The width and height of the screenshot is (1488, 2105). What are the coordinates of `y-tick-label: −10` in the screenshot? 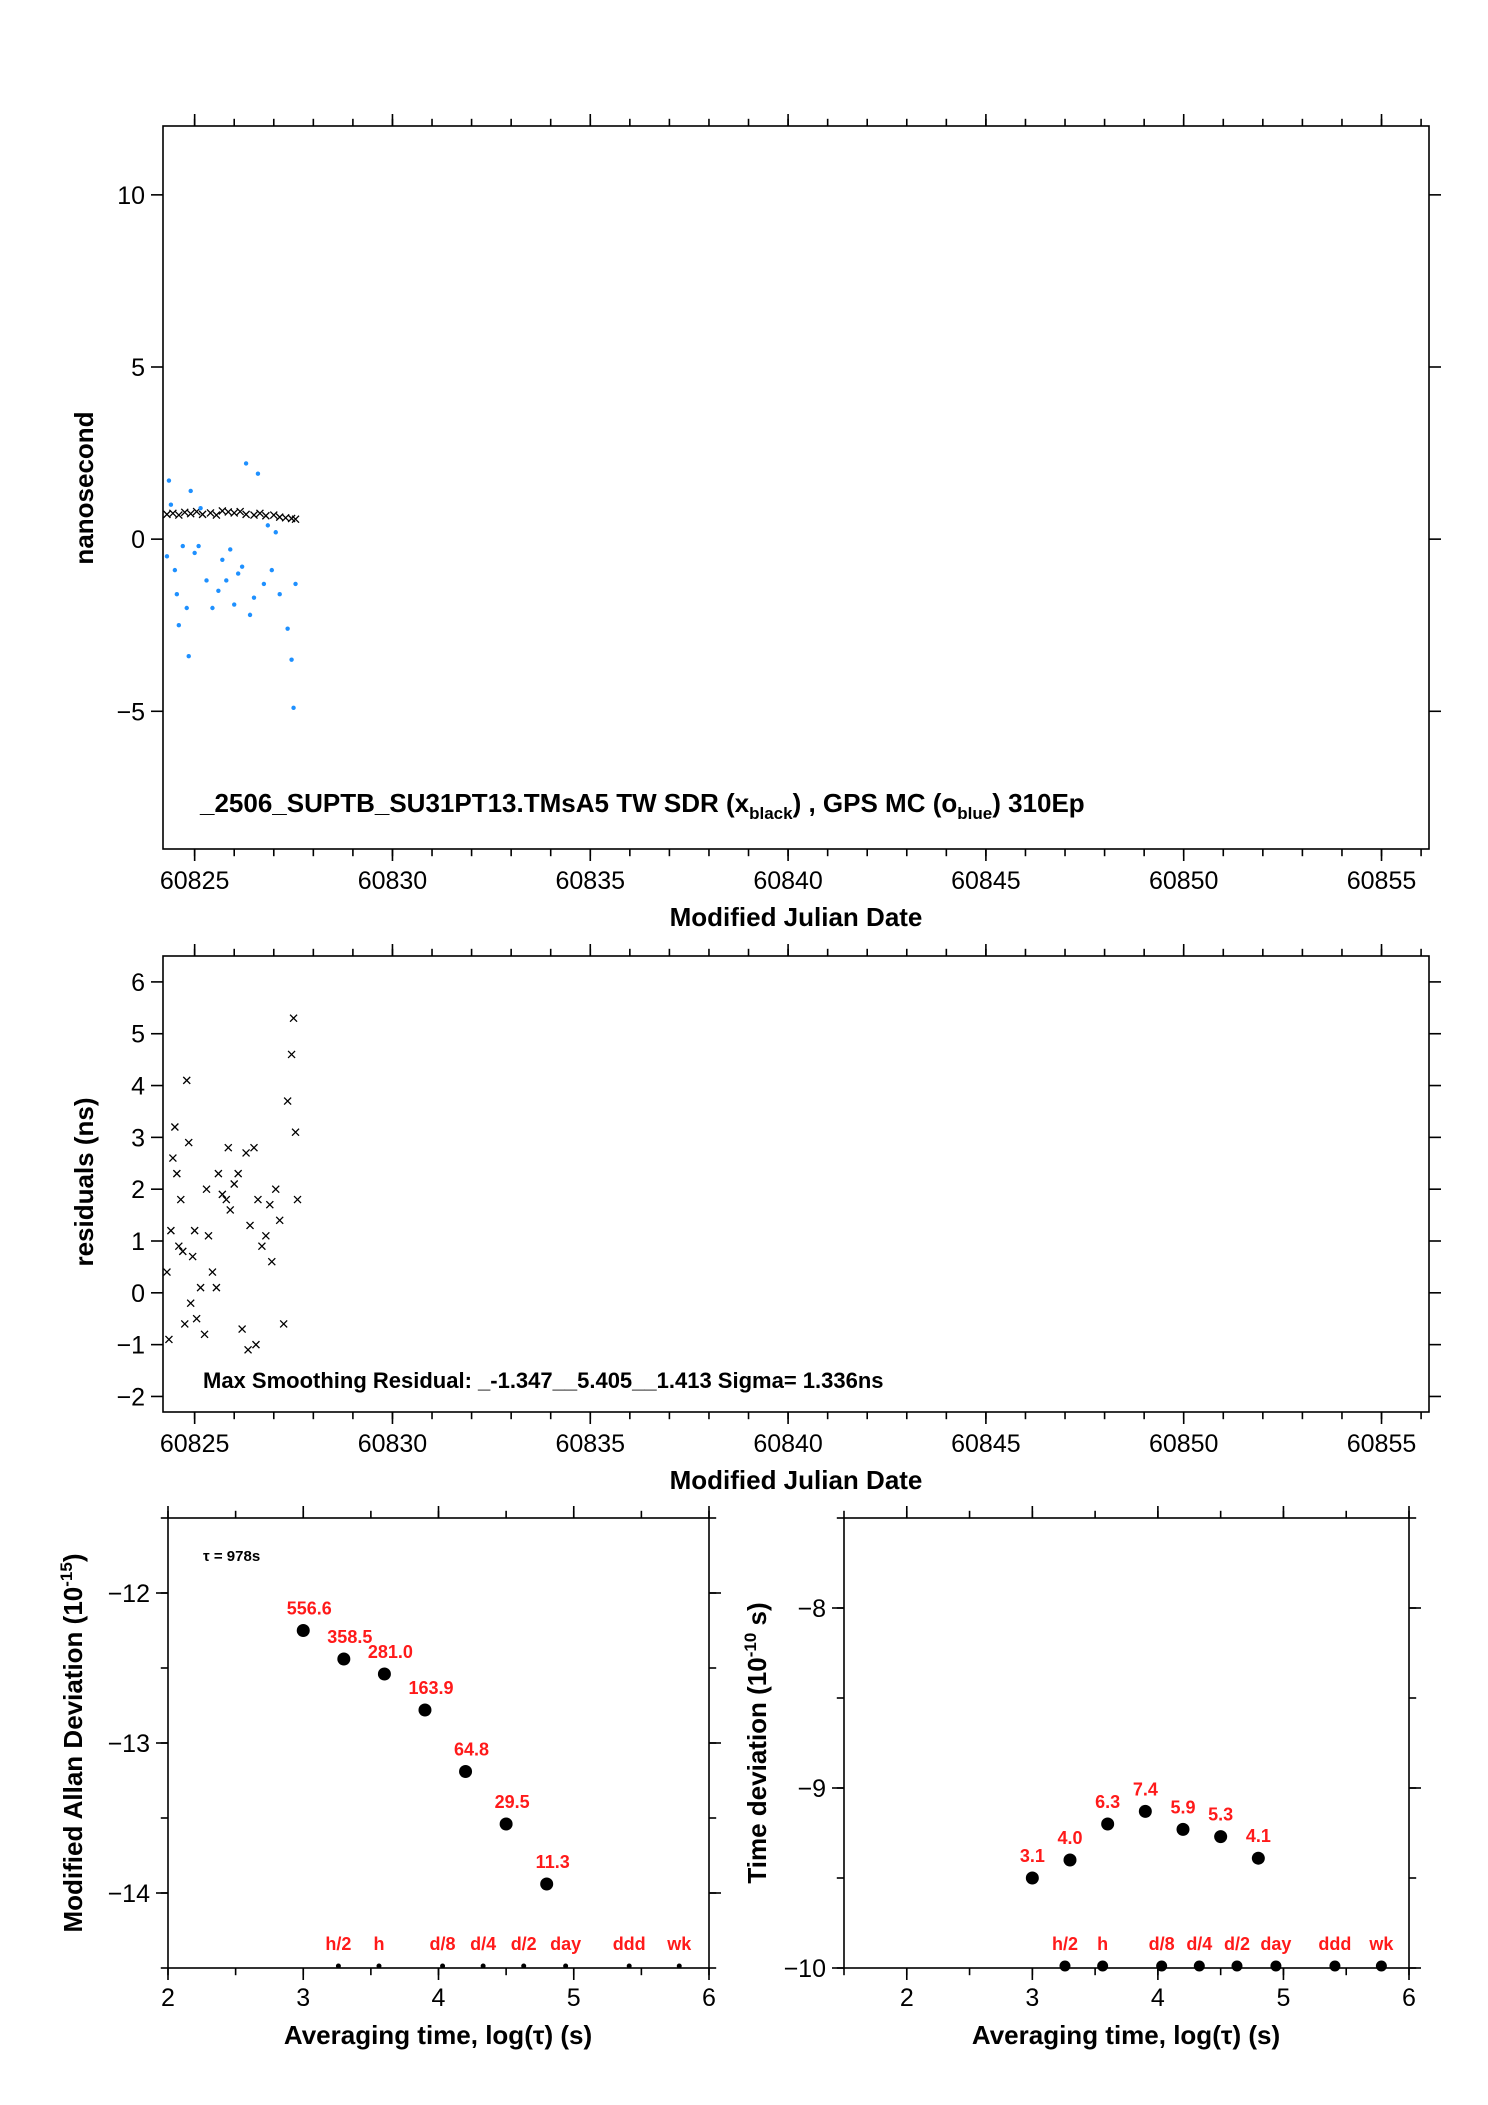 It's located at (805, 1969).